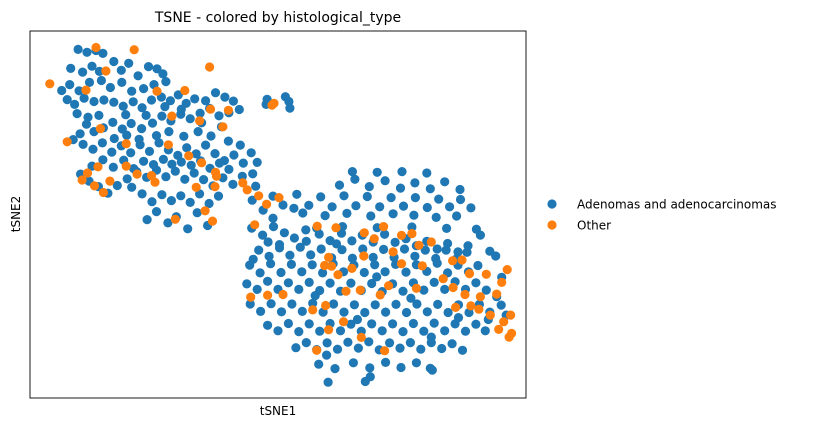 The image size is (823, 429). Describe the element at coordinates (277, 18) in the screenshot. I see `chart-title: TSNE - colored by histological_type` at that location.